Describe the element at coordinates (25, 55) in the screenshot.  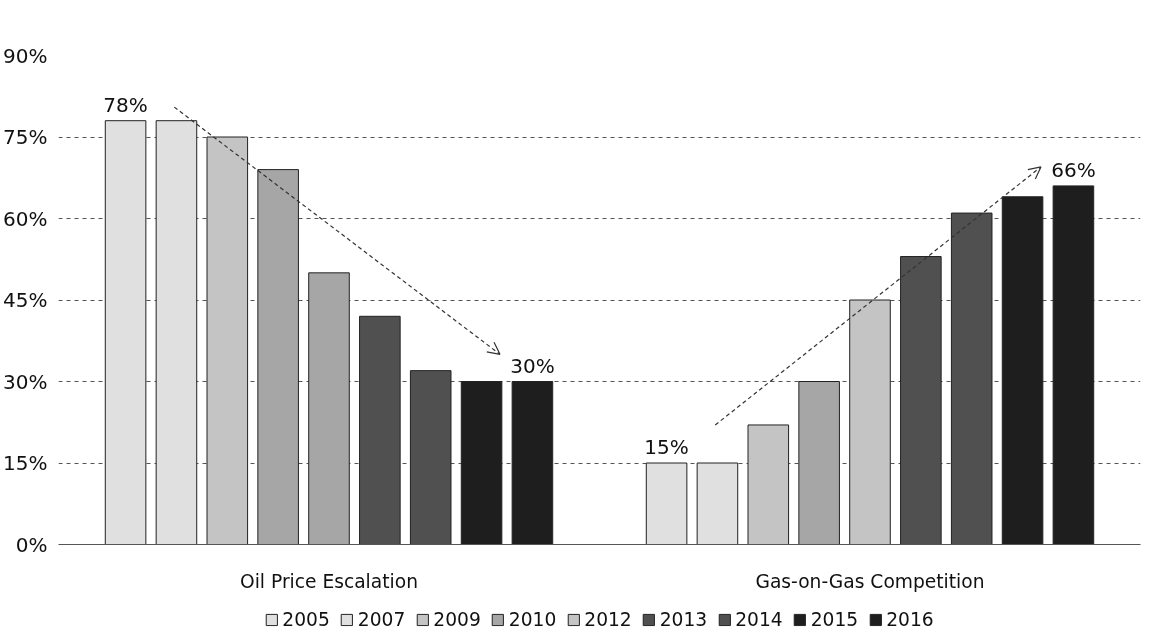
I see `y-tick-label: 90%` at that location.